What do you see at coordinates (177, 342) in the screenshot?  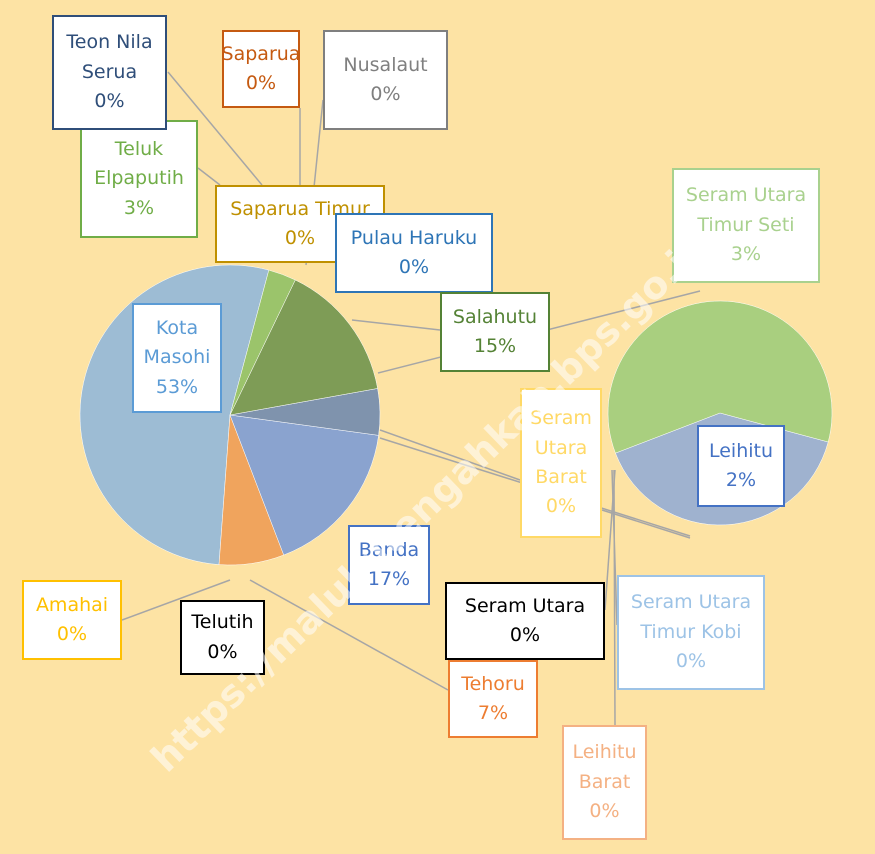 I see `label-name: Kota Masohi` at bounding box center [177, 342].